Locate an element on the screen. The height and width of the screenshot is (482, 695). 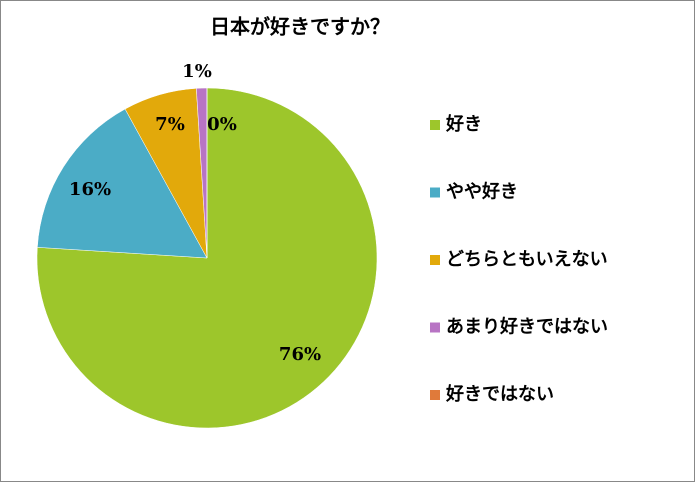
data-label: 16% is located at coordinates (90, 189).